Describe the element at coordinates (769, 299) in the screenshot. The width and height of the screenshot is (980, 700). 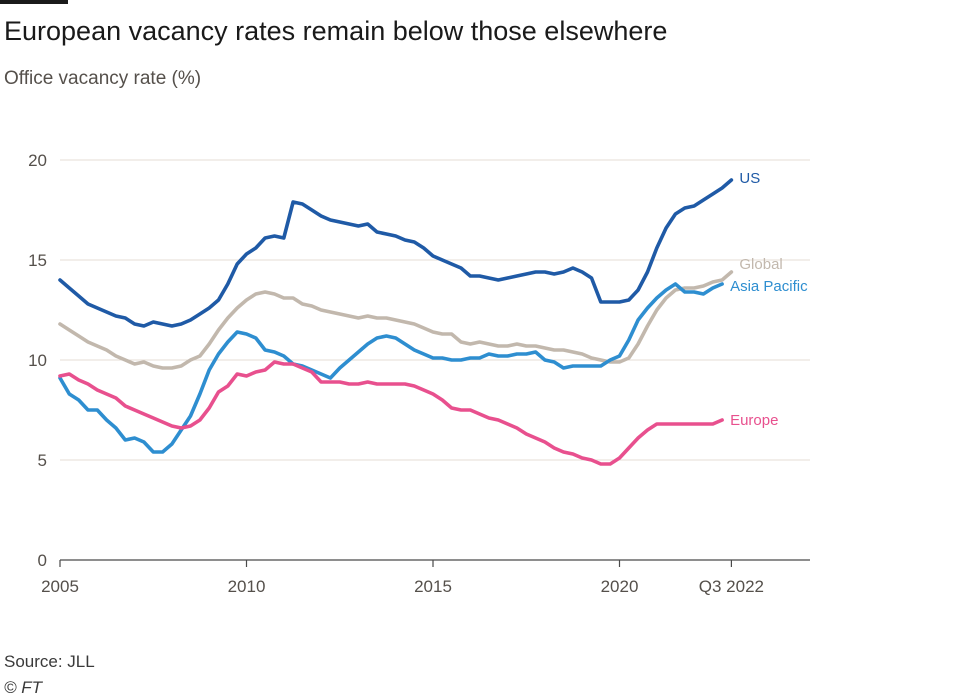
I see `series-labels: US Global Asia Pacific Europe` at that location.